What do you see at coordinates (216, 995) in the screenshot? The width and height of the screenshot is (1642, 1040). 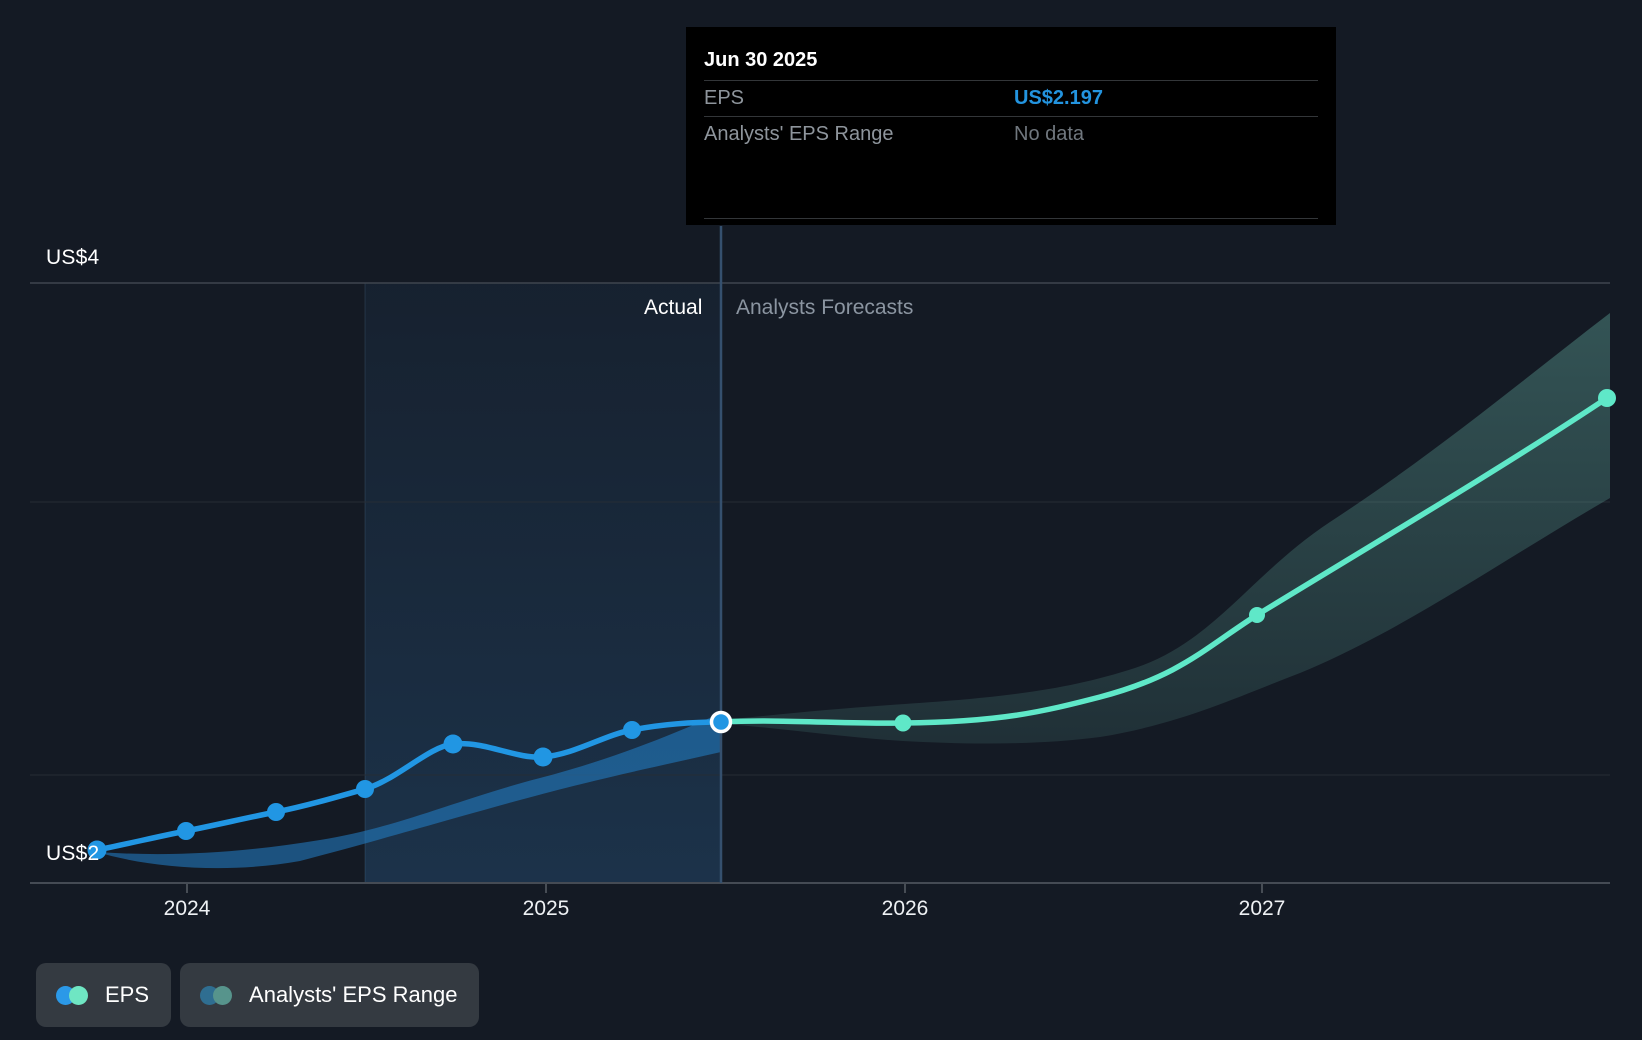 I see `eps-range-legend-icon` at bounding box center [216, 995].